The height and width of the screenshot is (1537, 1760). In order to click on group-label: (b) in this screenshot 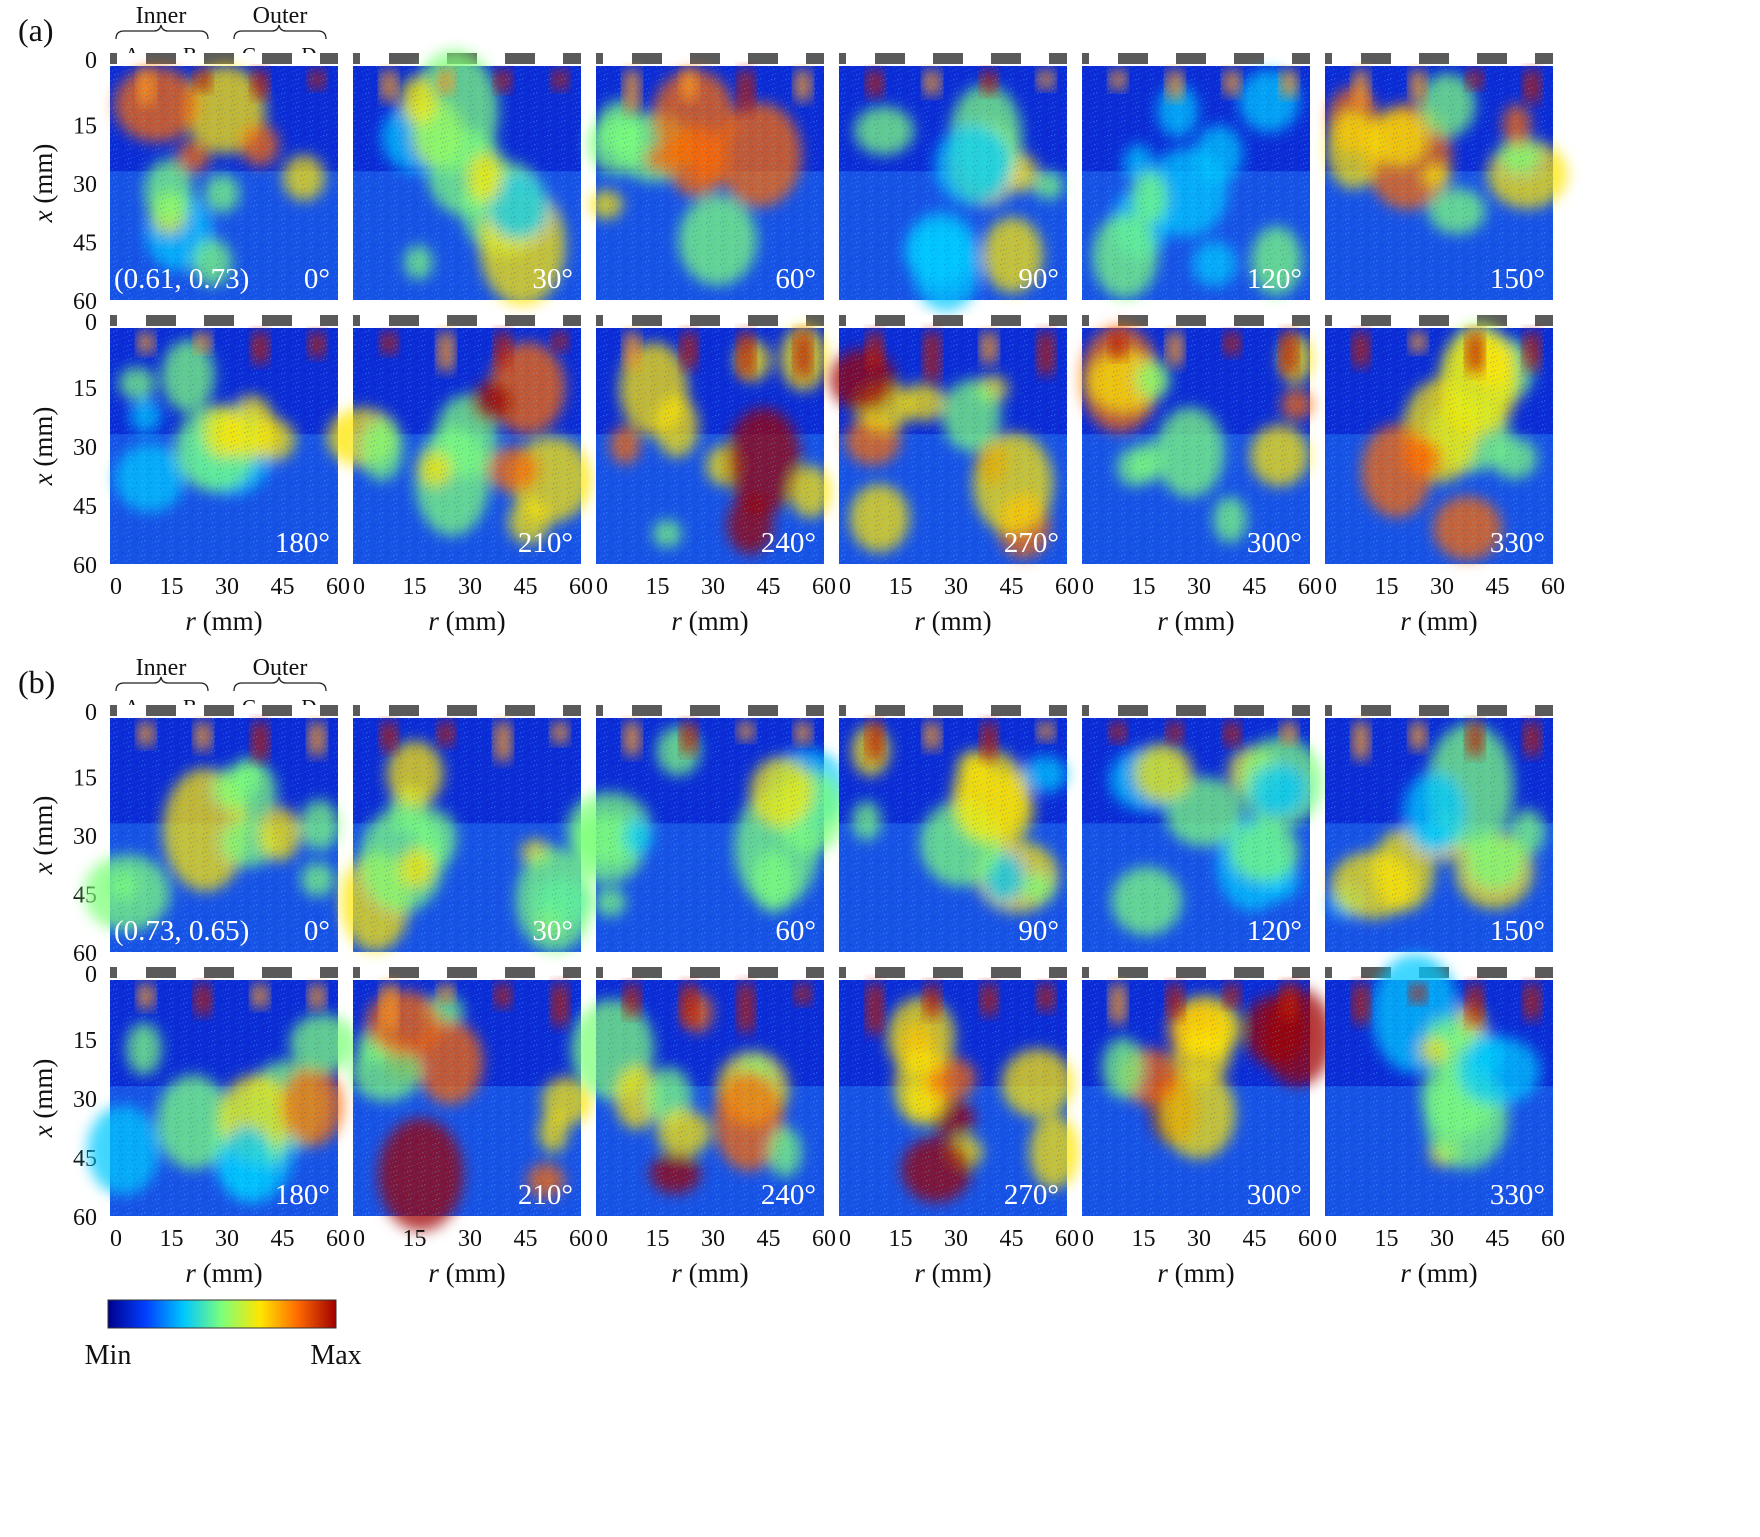, I will do `click(36, 682)`.